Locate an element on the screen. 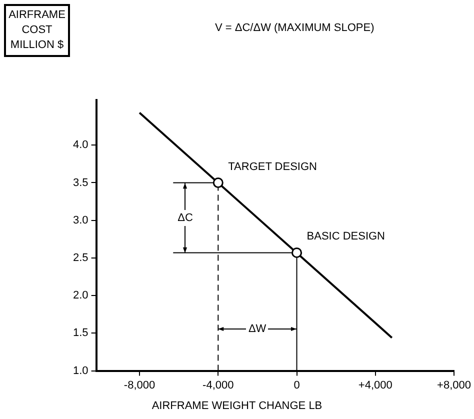  y-tick-label: 2.0 is located at coordinates (80, 296).